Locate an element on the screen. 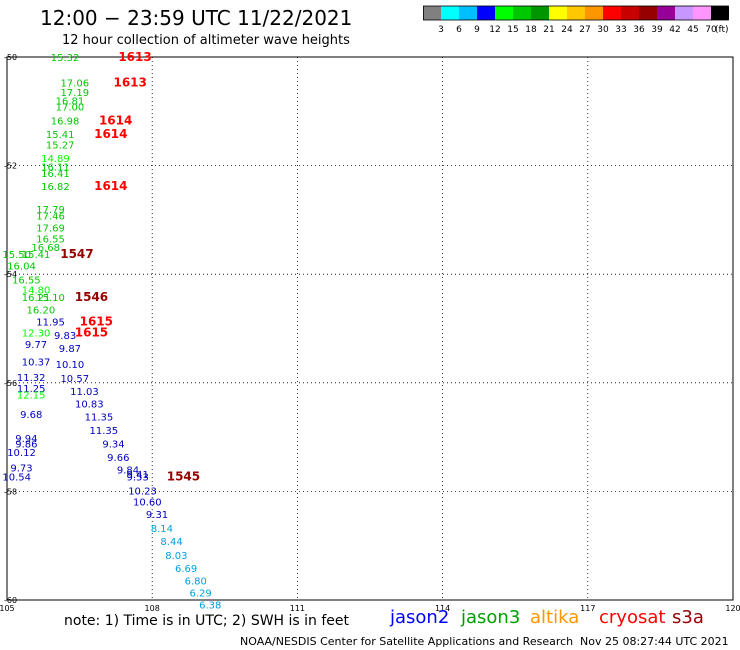  colorbar-label: 12 is located at coordinates (494, 29).